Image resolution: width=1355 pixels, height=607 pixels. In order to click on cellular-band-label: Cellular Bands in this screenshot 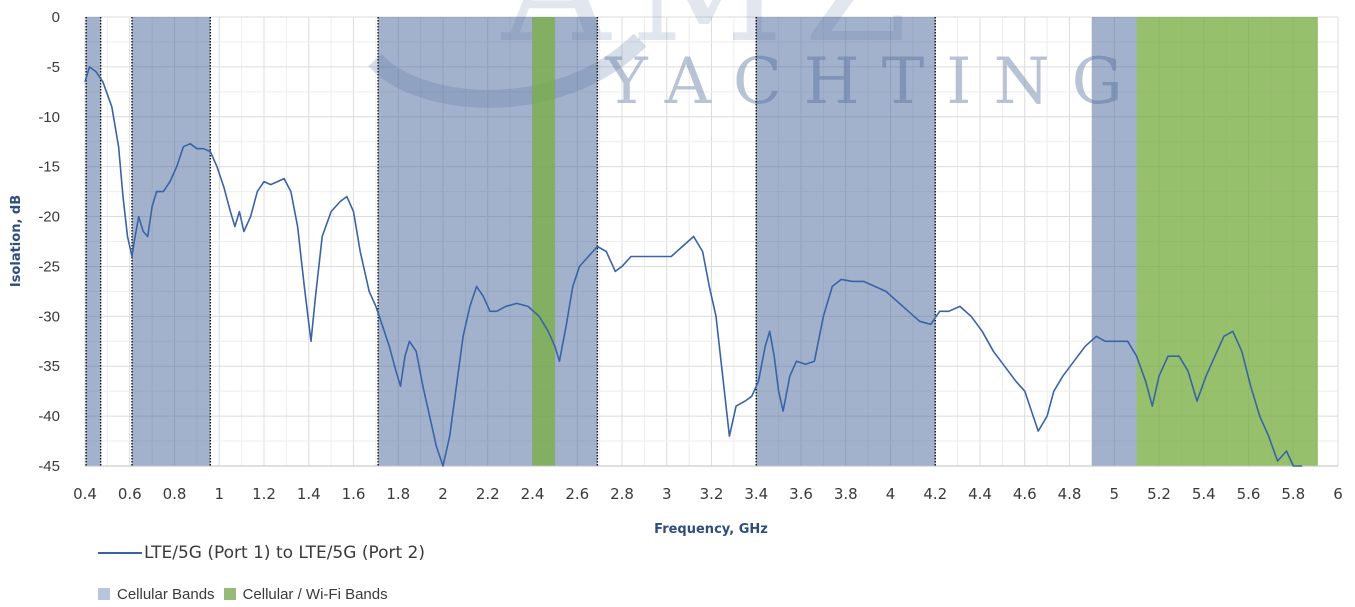, I will do `click(166, 594)`.